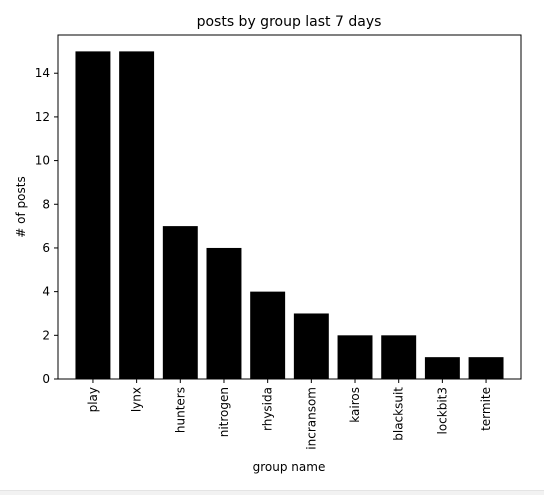  Describe the element at coordinates (42, 161) in the screenshot. I see `y-tick-label-10: 10` at that location.